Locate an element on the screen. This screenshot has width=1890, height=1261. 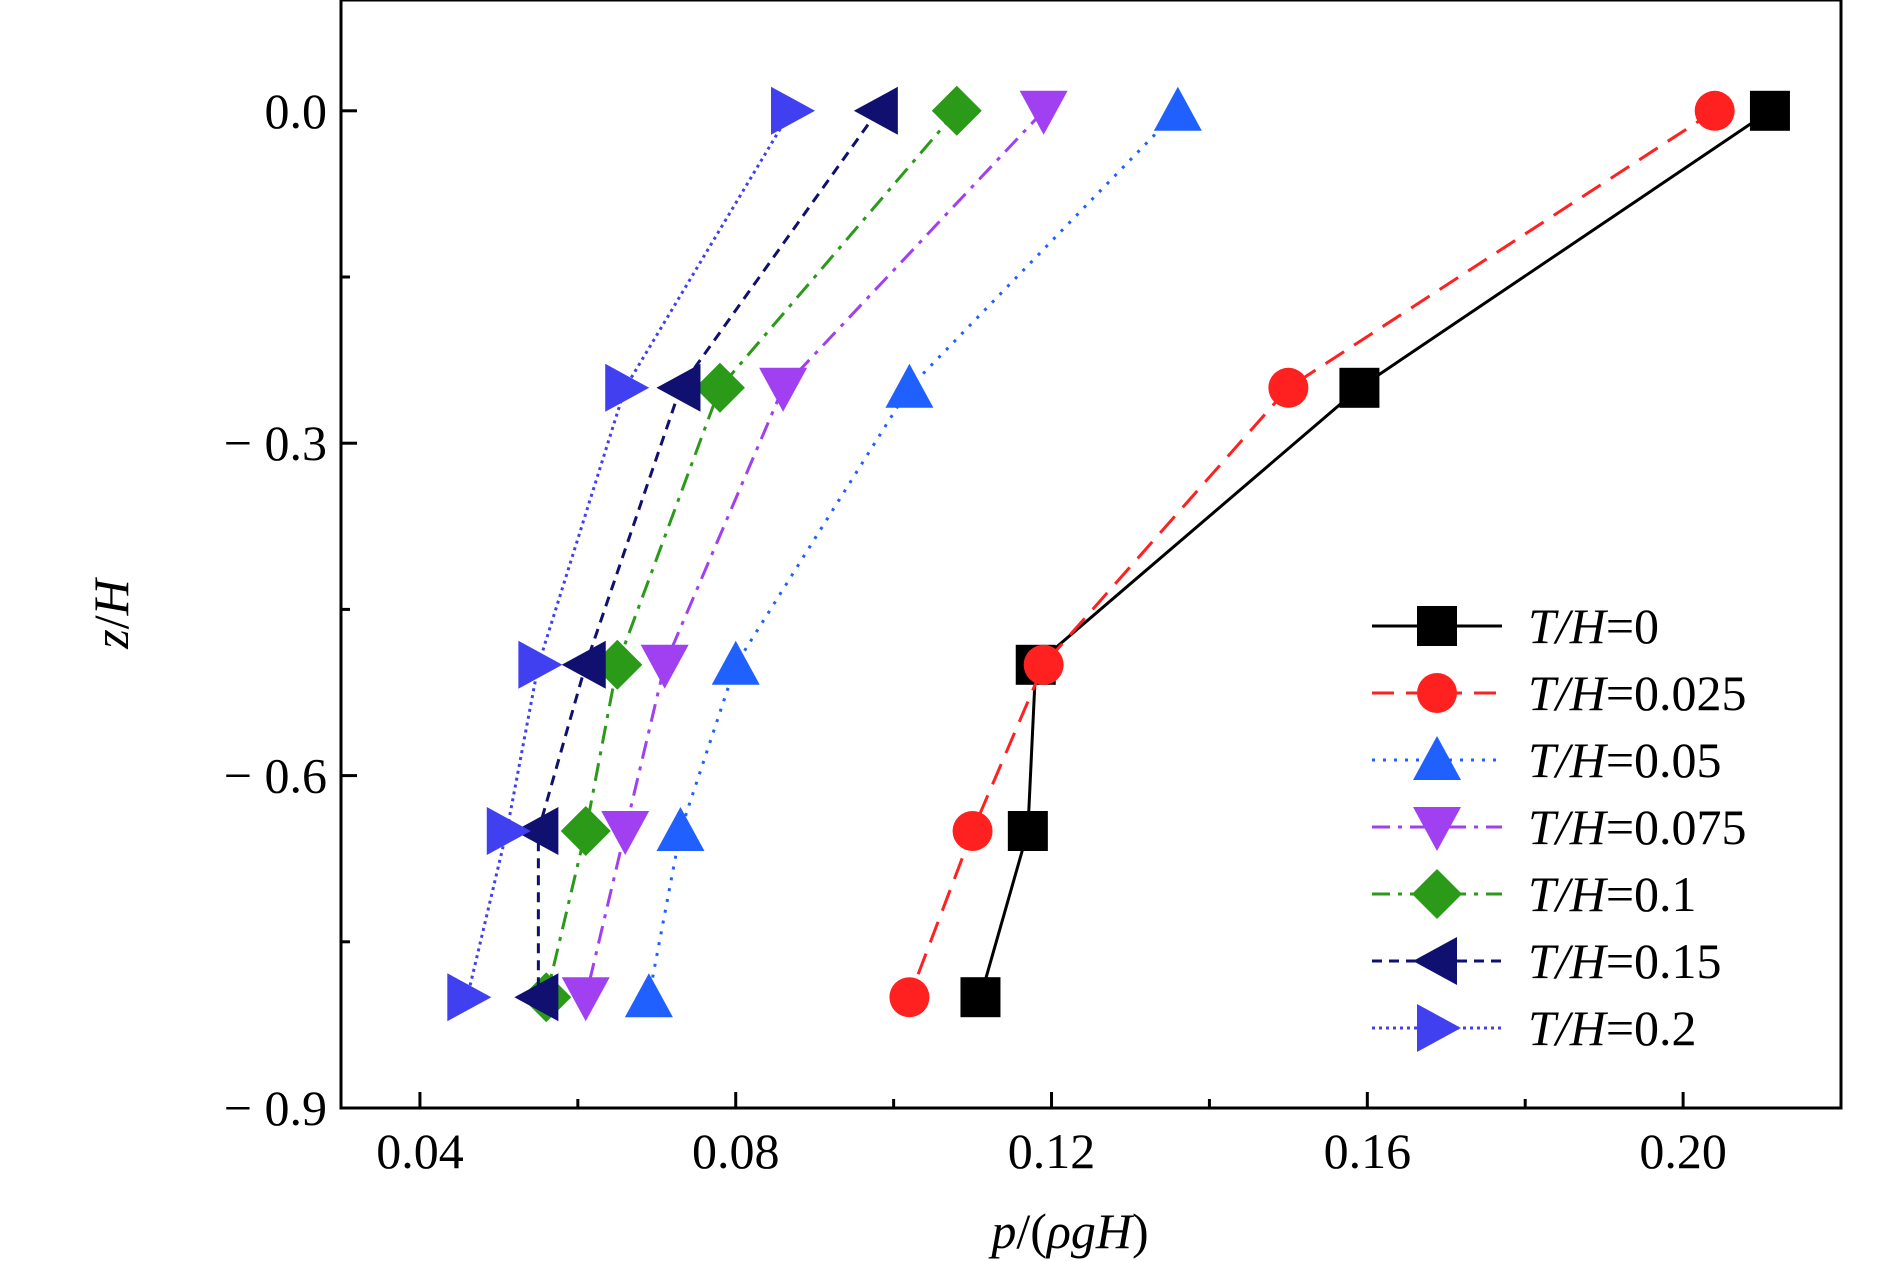
legend-entry: T/H=0.05 is located at coordinates (1547, 760).